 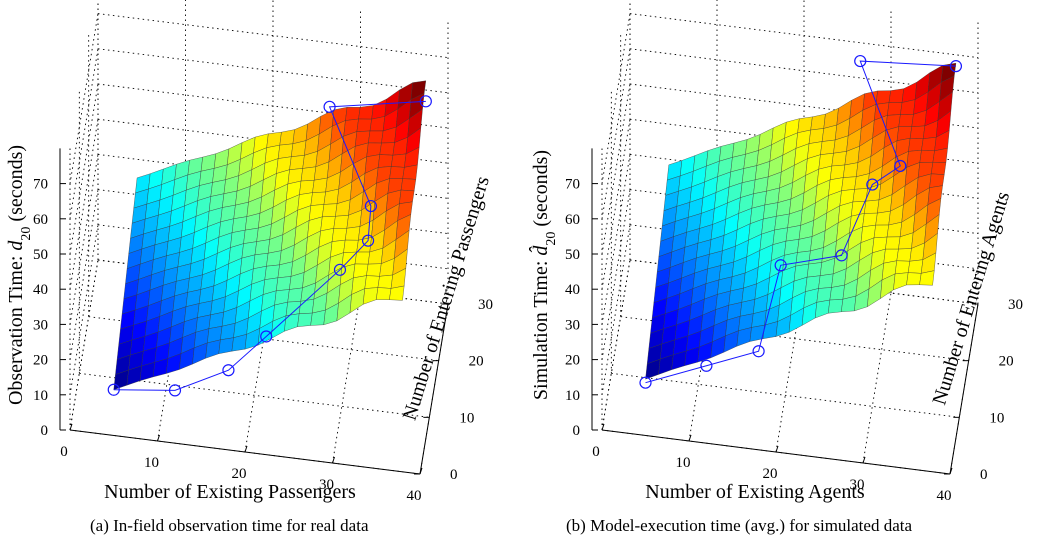 I want to click on z-axis-label: Simulation Time: d̂20 (seconds), so click(x=543, y=275).